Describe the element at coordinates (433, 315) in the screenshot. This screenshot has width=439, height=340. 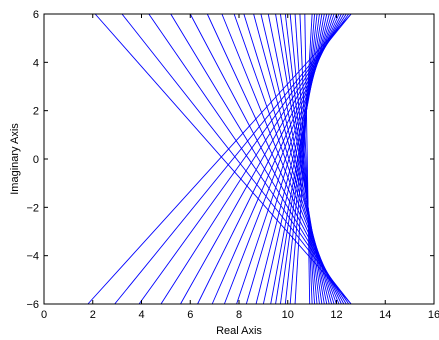
I see `x-tick-label: 16` at that location.